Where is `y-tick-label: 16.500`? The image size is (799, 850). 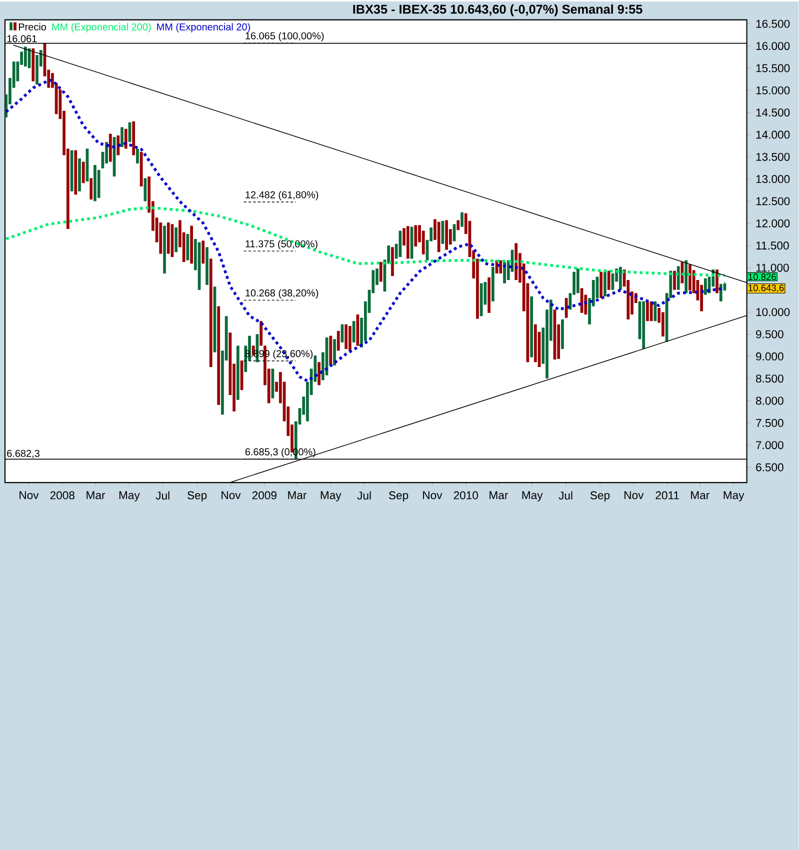 y-tick-label: 16.500 is located at coordinates (773, 24).